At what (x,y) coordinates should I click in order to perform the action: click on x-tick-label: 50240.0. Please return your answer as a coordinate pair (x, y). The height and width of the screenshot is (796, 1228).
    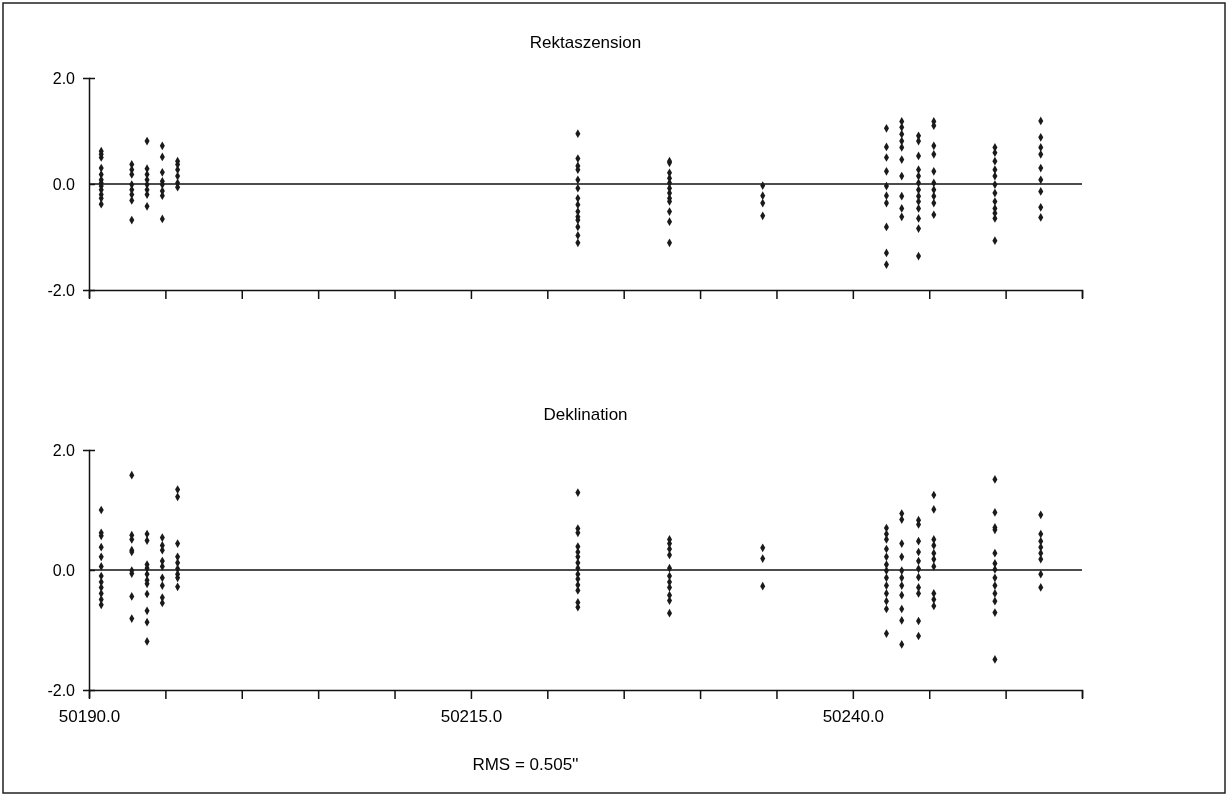
    Looking at the image, I should click on (853, 717).